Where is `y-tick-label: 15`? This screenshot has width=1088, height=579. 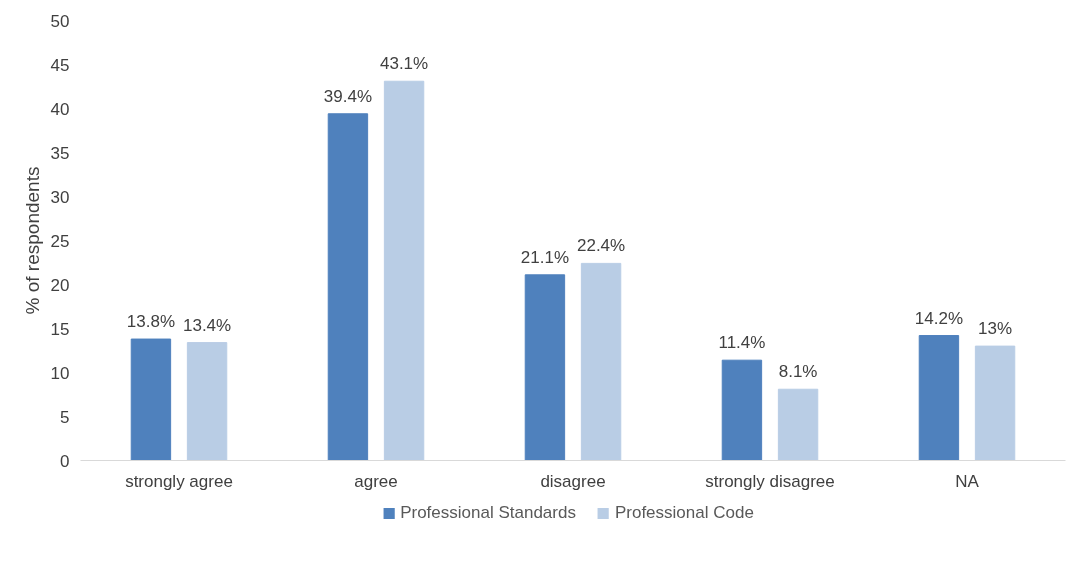 y-tick-label: 15 is located at coordinates (60, 329).